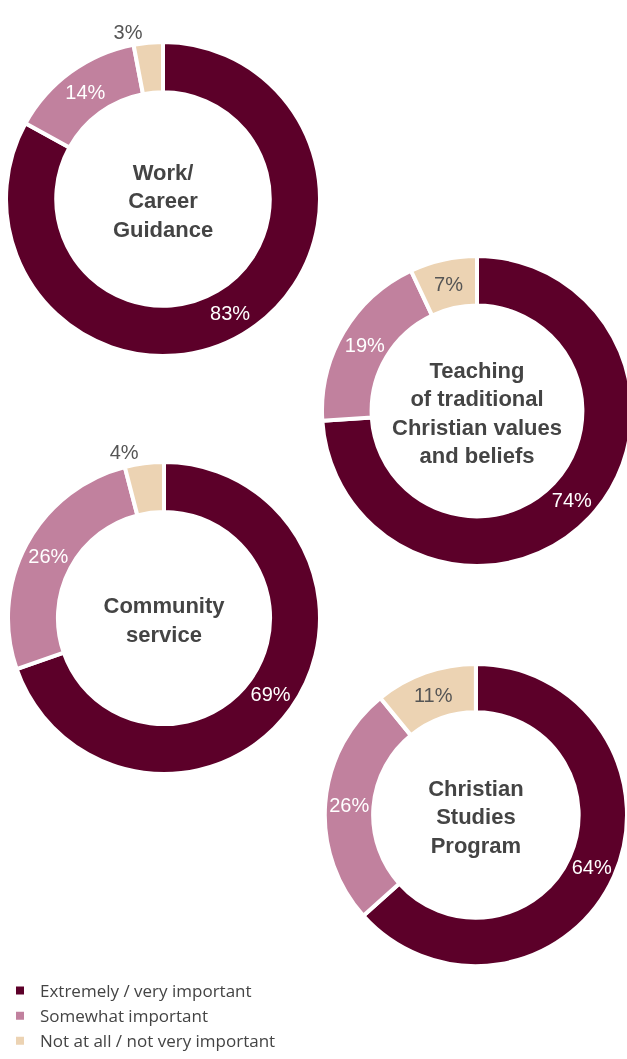 The image size is (627, 1059). What do you see at coordinates (124, 452) in the screenshot?
I see `data-label: 4%` at bounding box center [124, 452].